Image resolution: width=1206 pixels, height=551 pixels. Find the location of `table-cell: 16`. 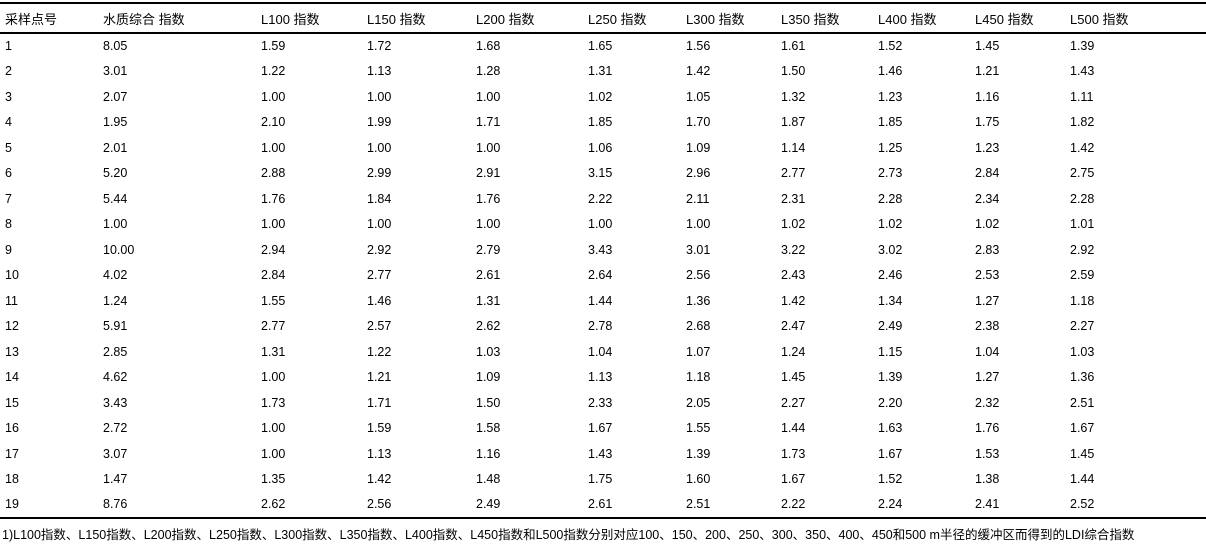

table-cell: 16 is located at coordinates (12, 428).